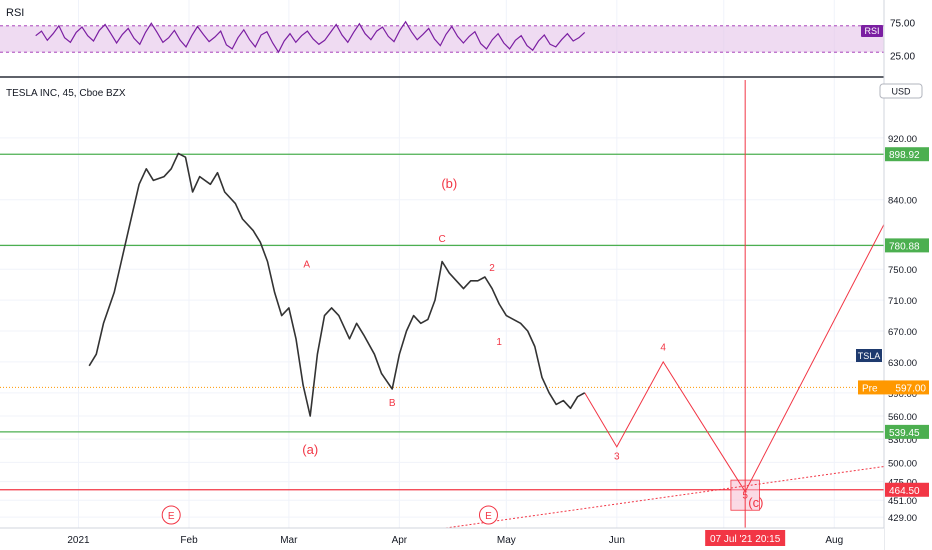 The width and height of the screenshot is (932, 550). I want to click on crosshair-date-tag, so click(745, 538).